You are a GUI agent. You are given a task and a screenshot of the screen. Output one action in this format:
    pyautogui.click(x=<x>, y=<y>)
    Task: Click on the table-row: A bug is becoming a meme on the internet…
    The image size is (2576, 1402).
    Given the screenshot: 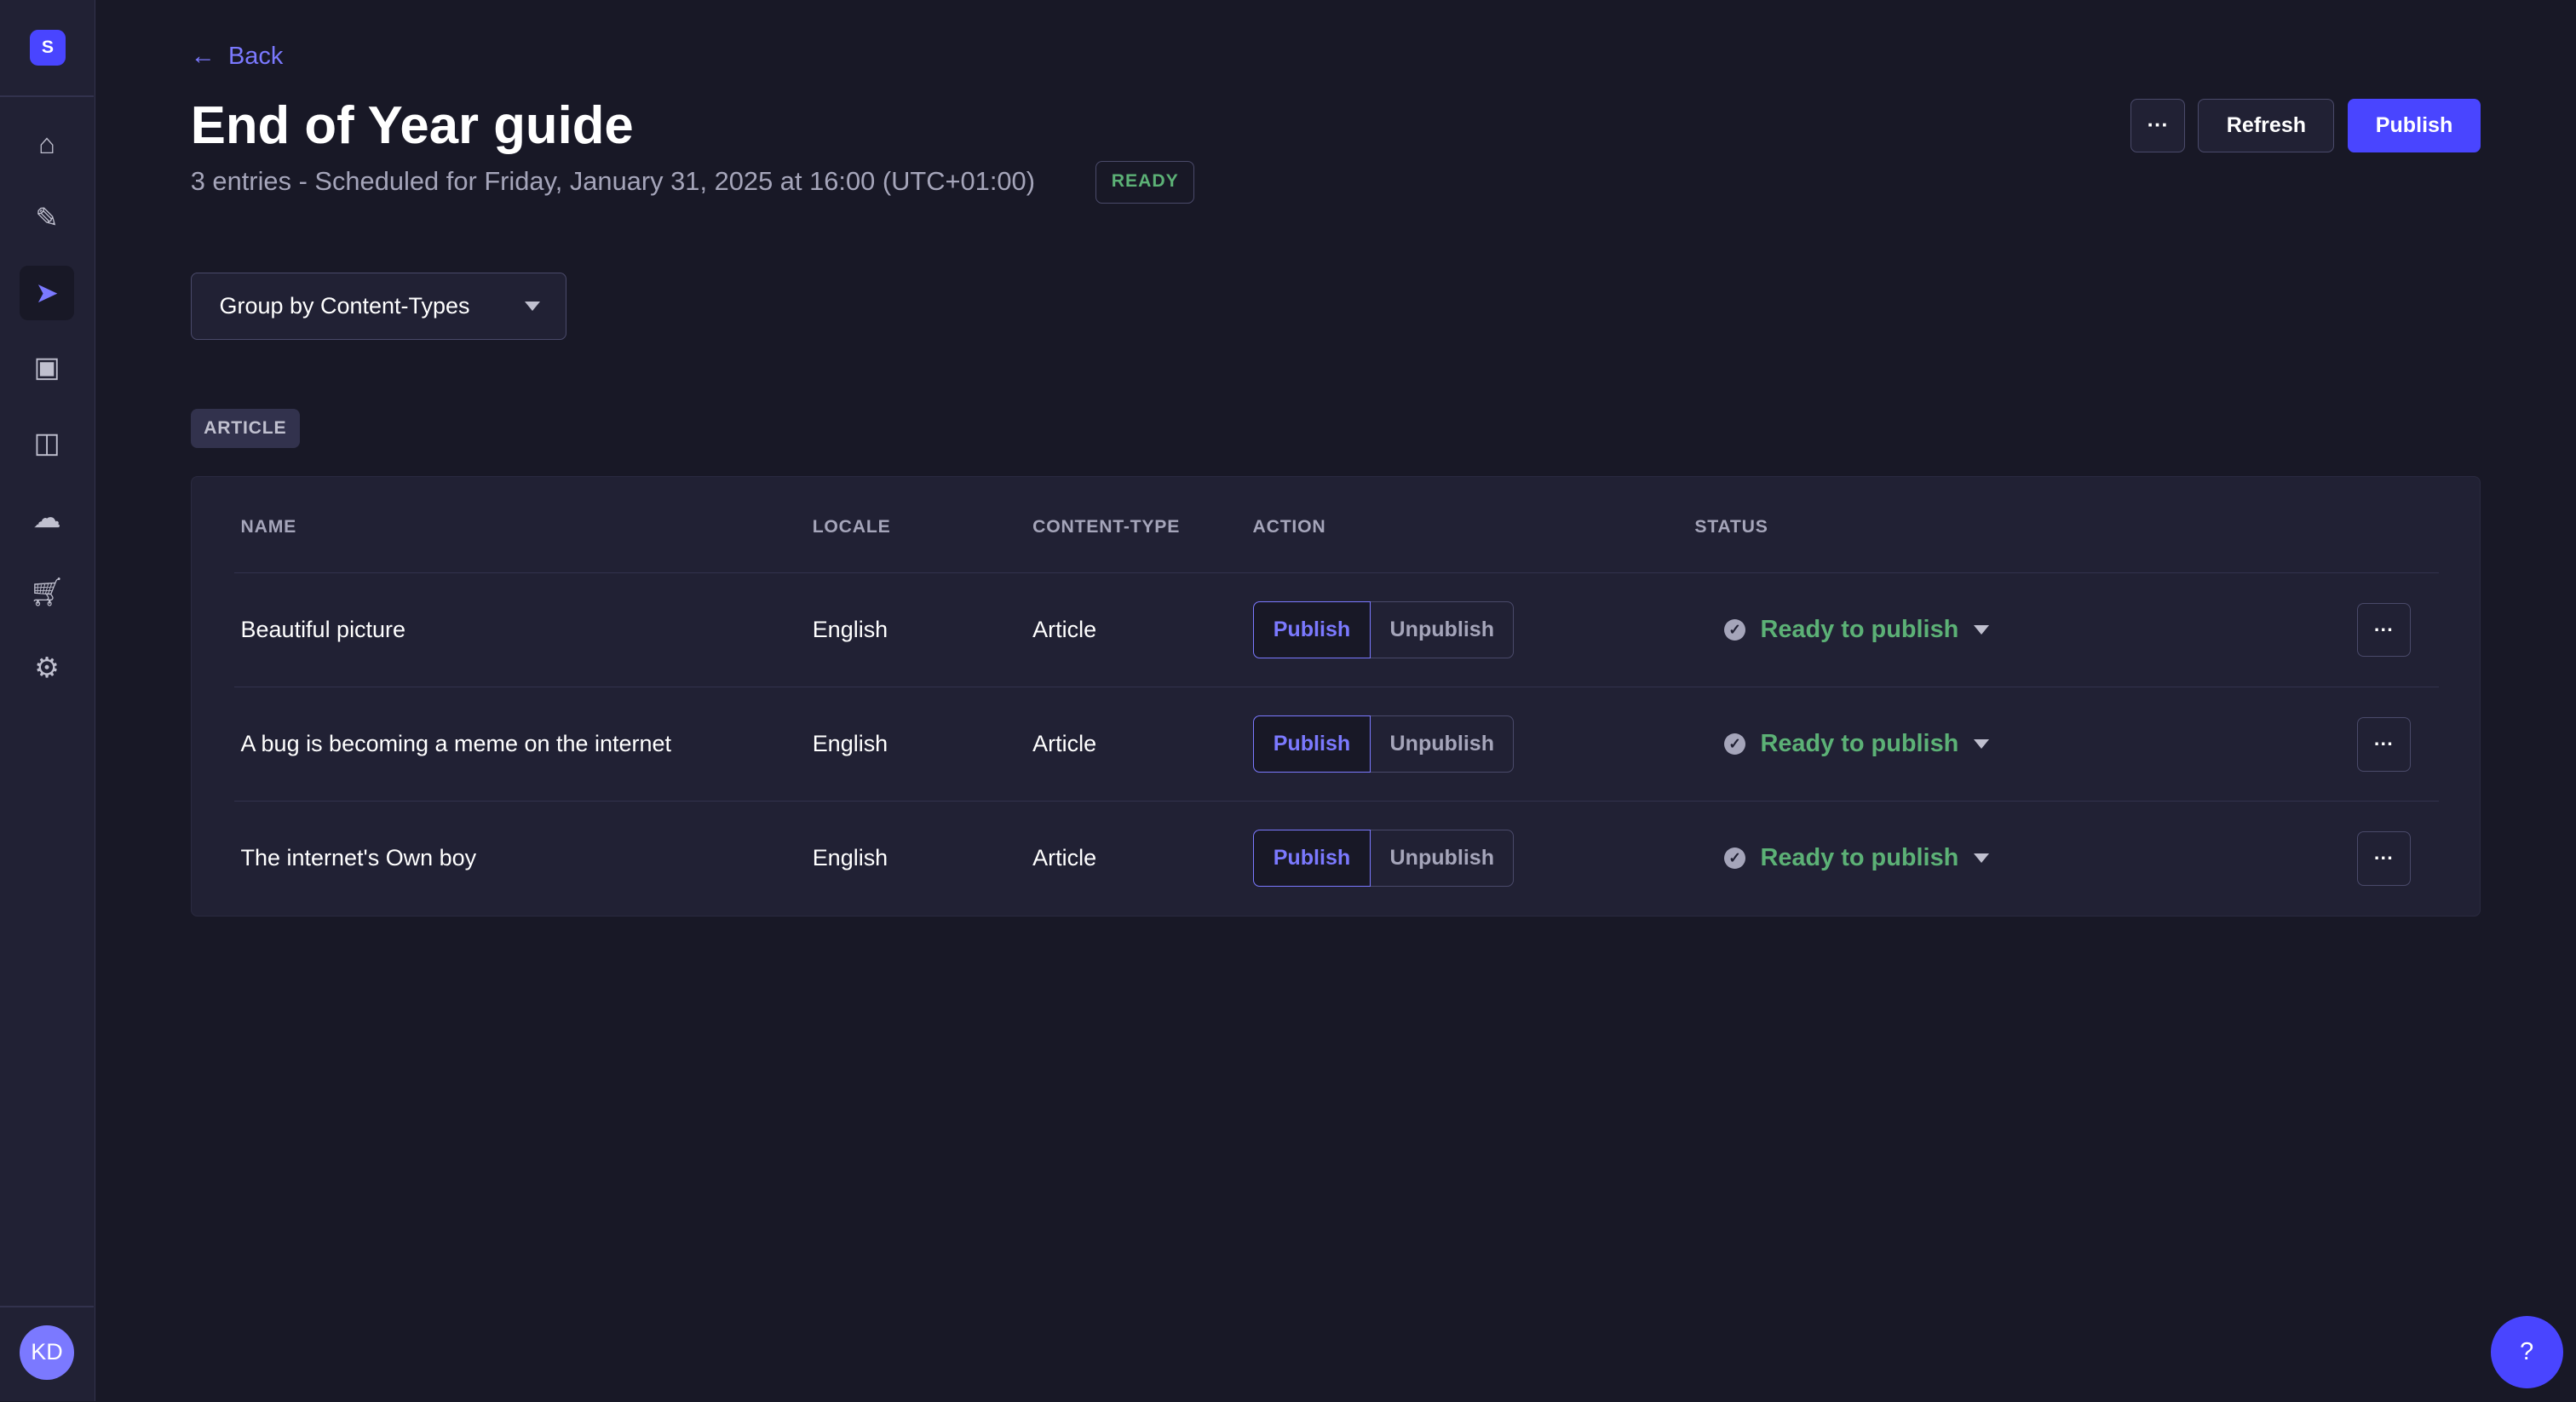 What is the action you would take?
    pyautogui.click(x=1336, y=744)
    